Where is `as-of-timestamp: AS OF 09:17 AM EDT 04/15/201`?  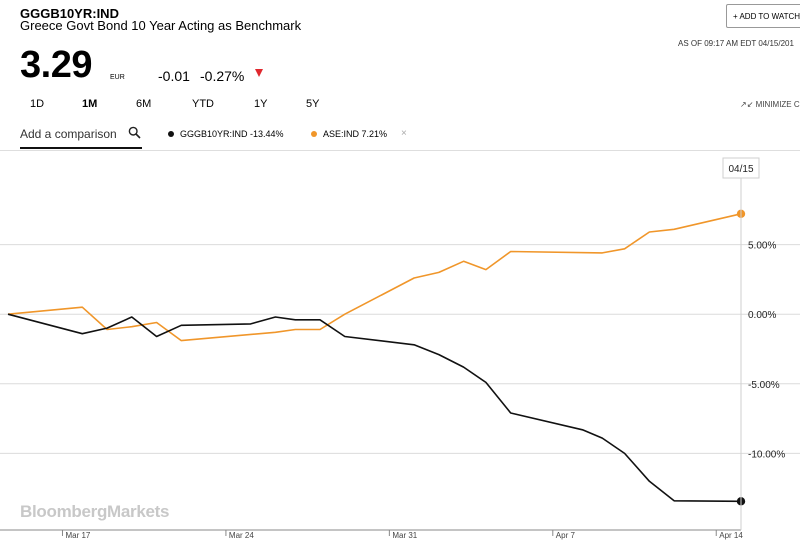 as-of-timestamp: AS OF 09:17 AM EDT 04/15/201 is located at coordinates (736, 43).